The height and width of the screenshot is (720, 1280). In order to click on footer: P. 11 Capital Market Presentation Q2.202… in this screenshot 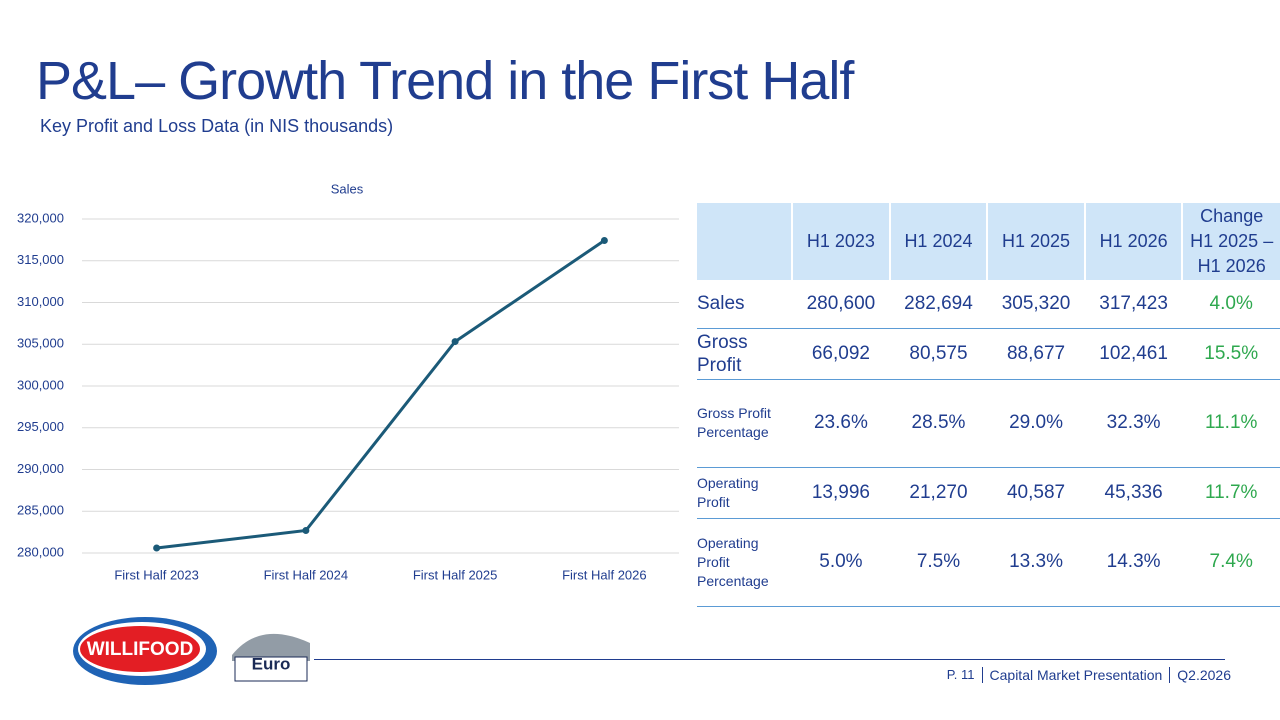, I will do `click(1089, 675)`.